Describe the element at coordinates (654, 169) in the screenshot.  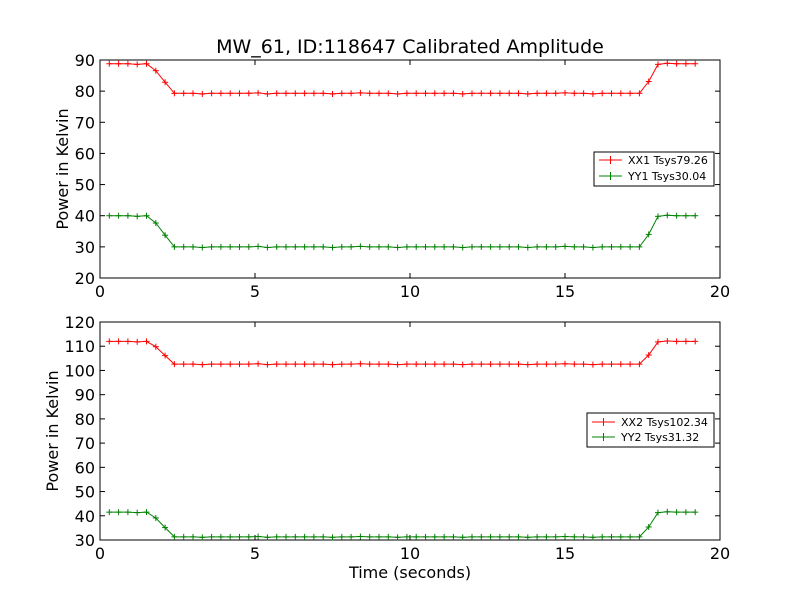
I see `subplot-top-legend: XX1 Tsys79.26 YY1 Tsys30.04` at that location.